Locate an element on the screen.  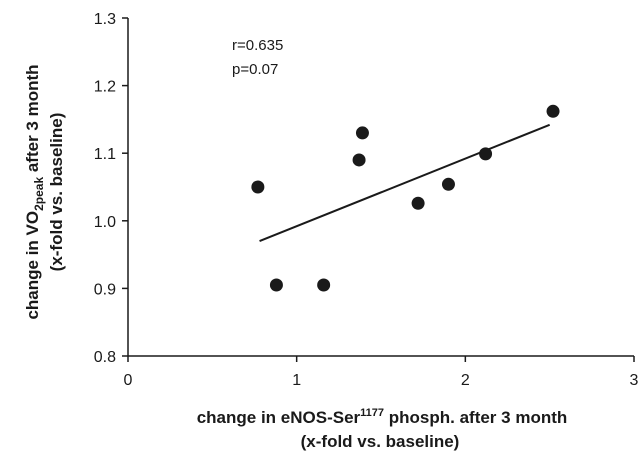
x-axis-title-superscript: 1177 is located at coordinates (372, 413).